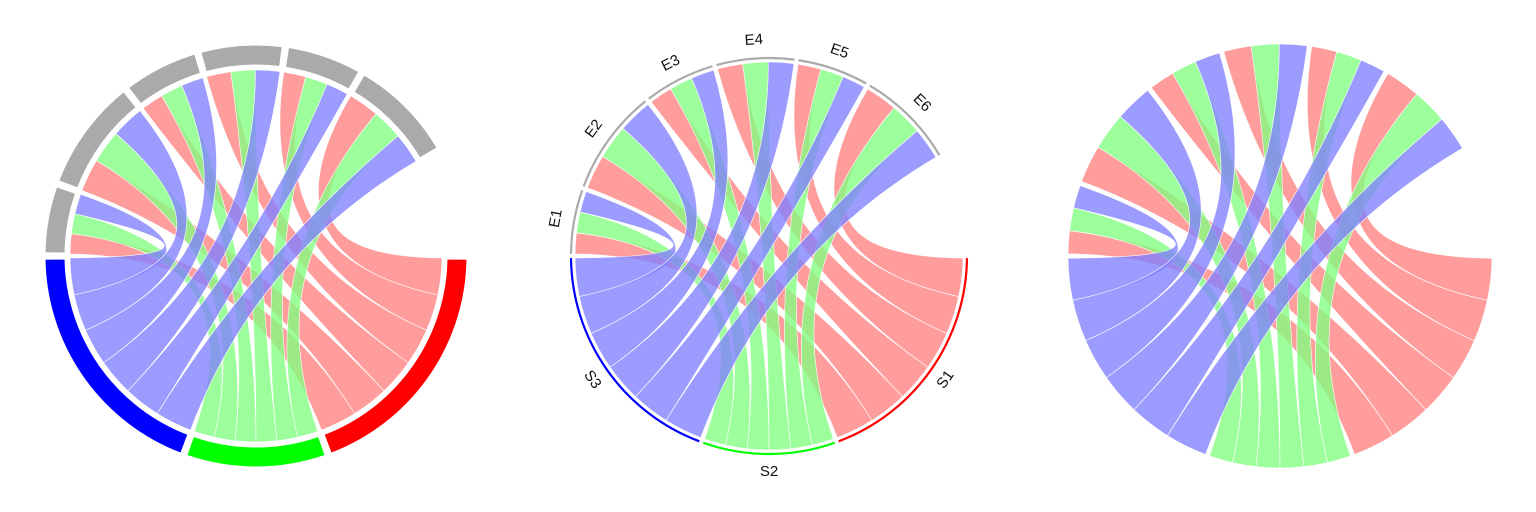  I want to click on sector-label-e1: E1, so click(556, 218).